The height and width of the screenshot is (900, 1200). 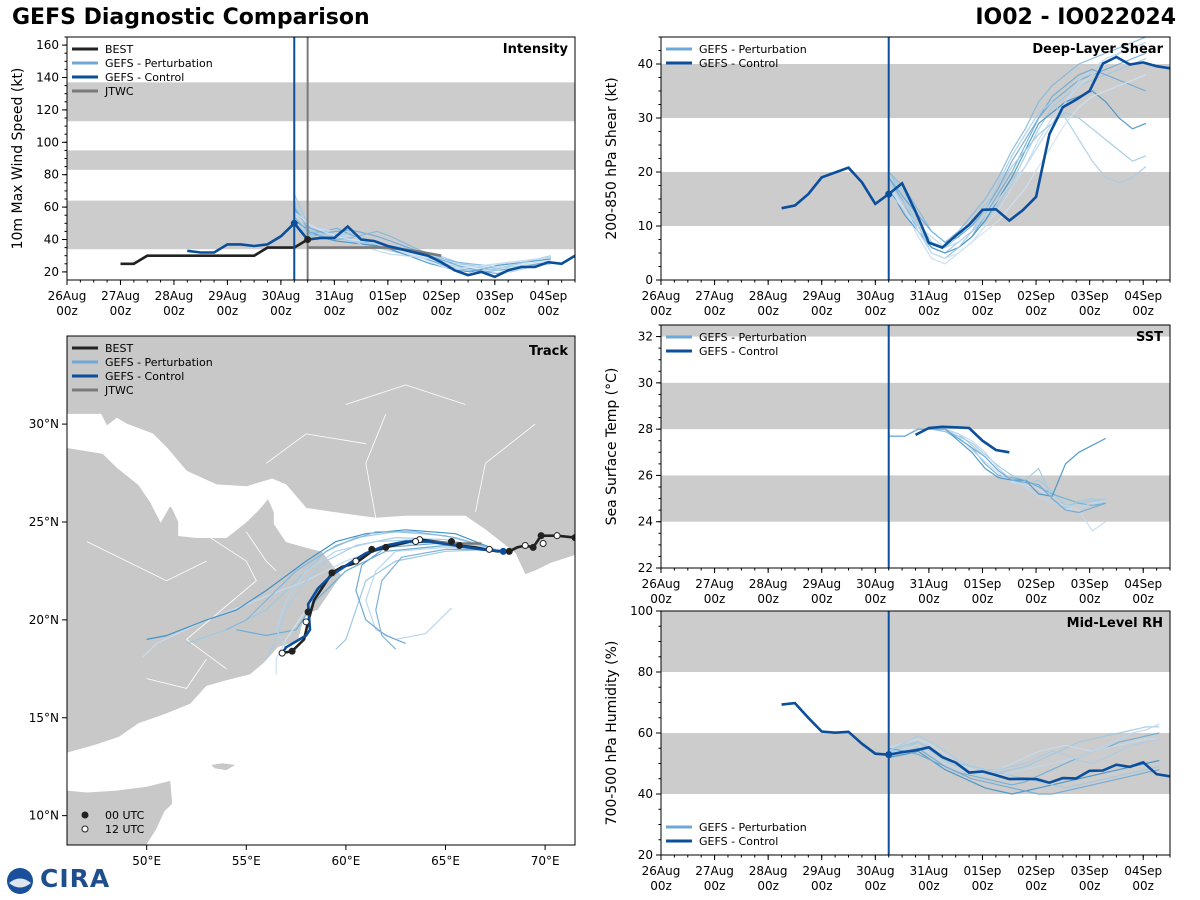 What do you see at coordinates (738, 63) in the screenshot?
I see `shear-legend-label: GEFS - Control` at bounding box center [738, 63].